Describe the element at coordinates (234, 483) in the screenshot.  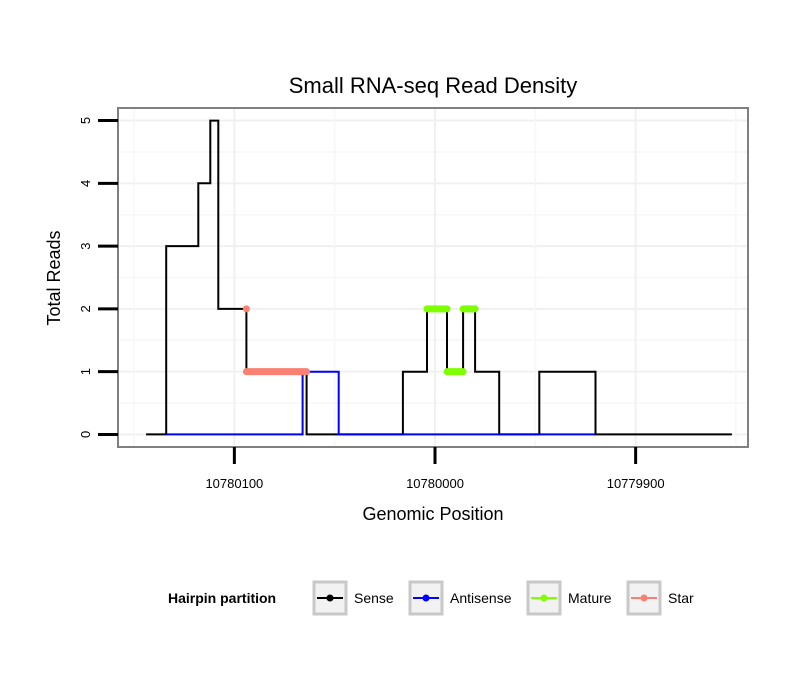
I see `x-tick-label: 10780100` at that location.